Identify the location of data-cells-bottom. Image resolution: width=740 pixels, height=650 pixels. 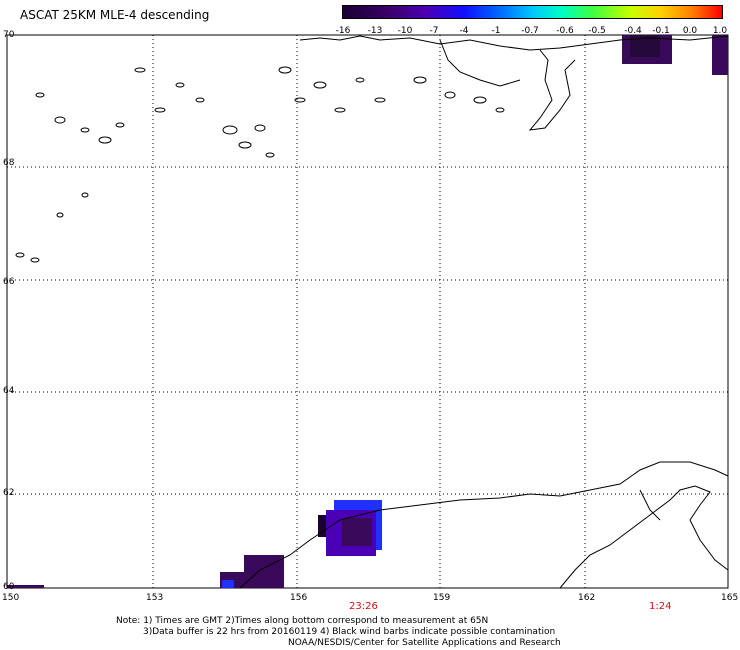
(194, 544).